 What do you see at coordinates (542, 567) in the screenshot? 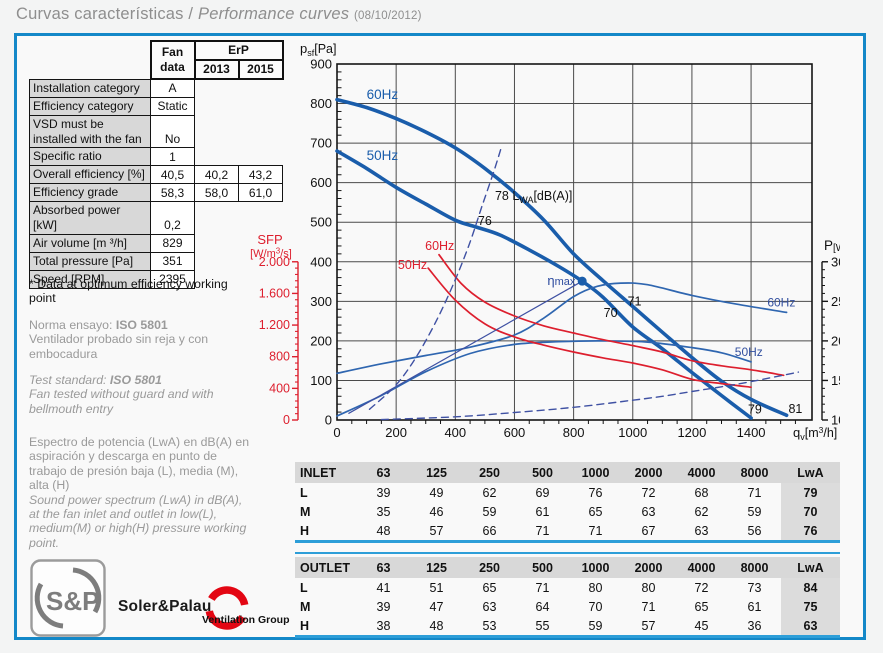
I see `column-header: 500` at bounding box center [542, 567].